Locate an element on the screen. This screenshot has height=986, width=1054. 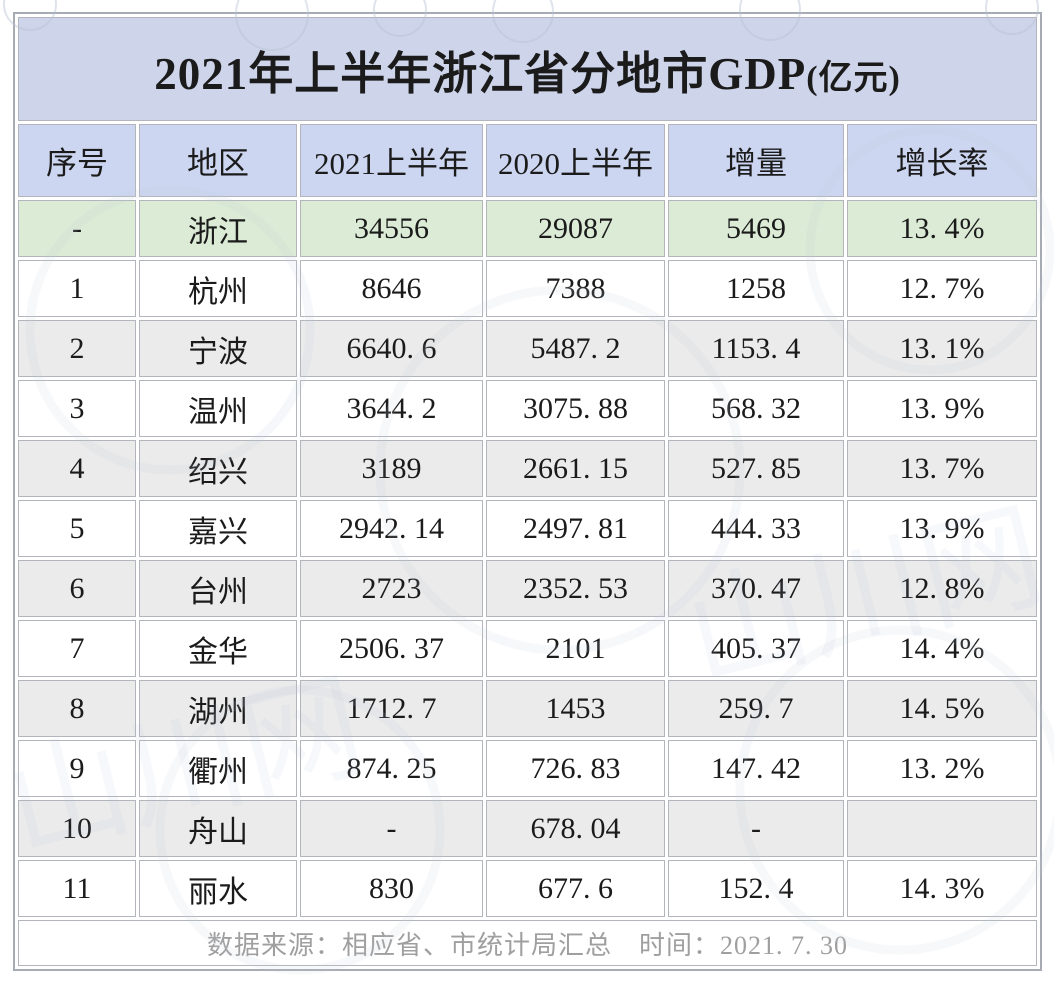
cell-gdp-2020: 677. 6 is located at coordinates (575, 888).